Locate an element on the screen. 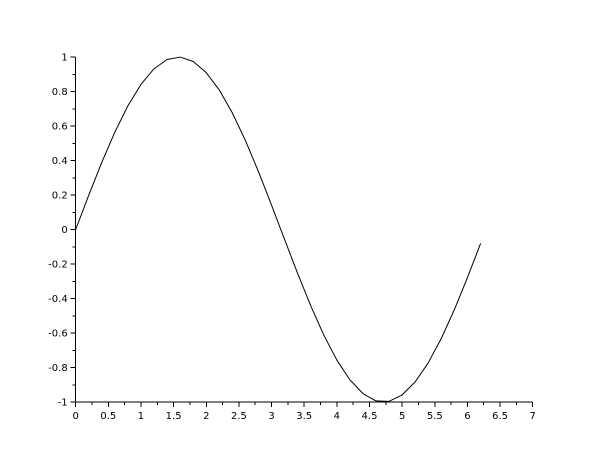 The height and width of the screenshot is (464, 610). x-tick-label: 0 is located at coordinates (76, 416).